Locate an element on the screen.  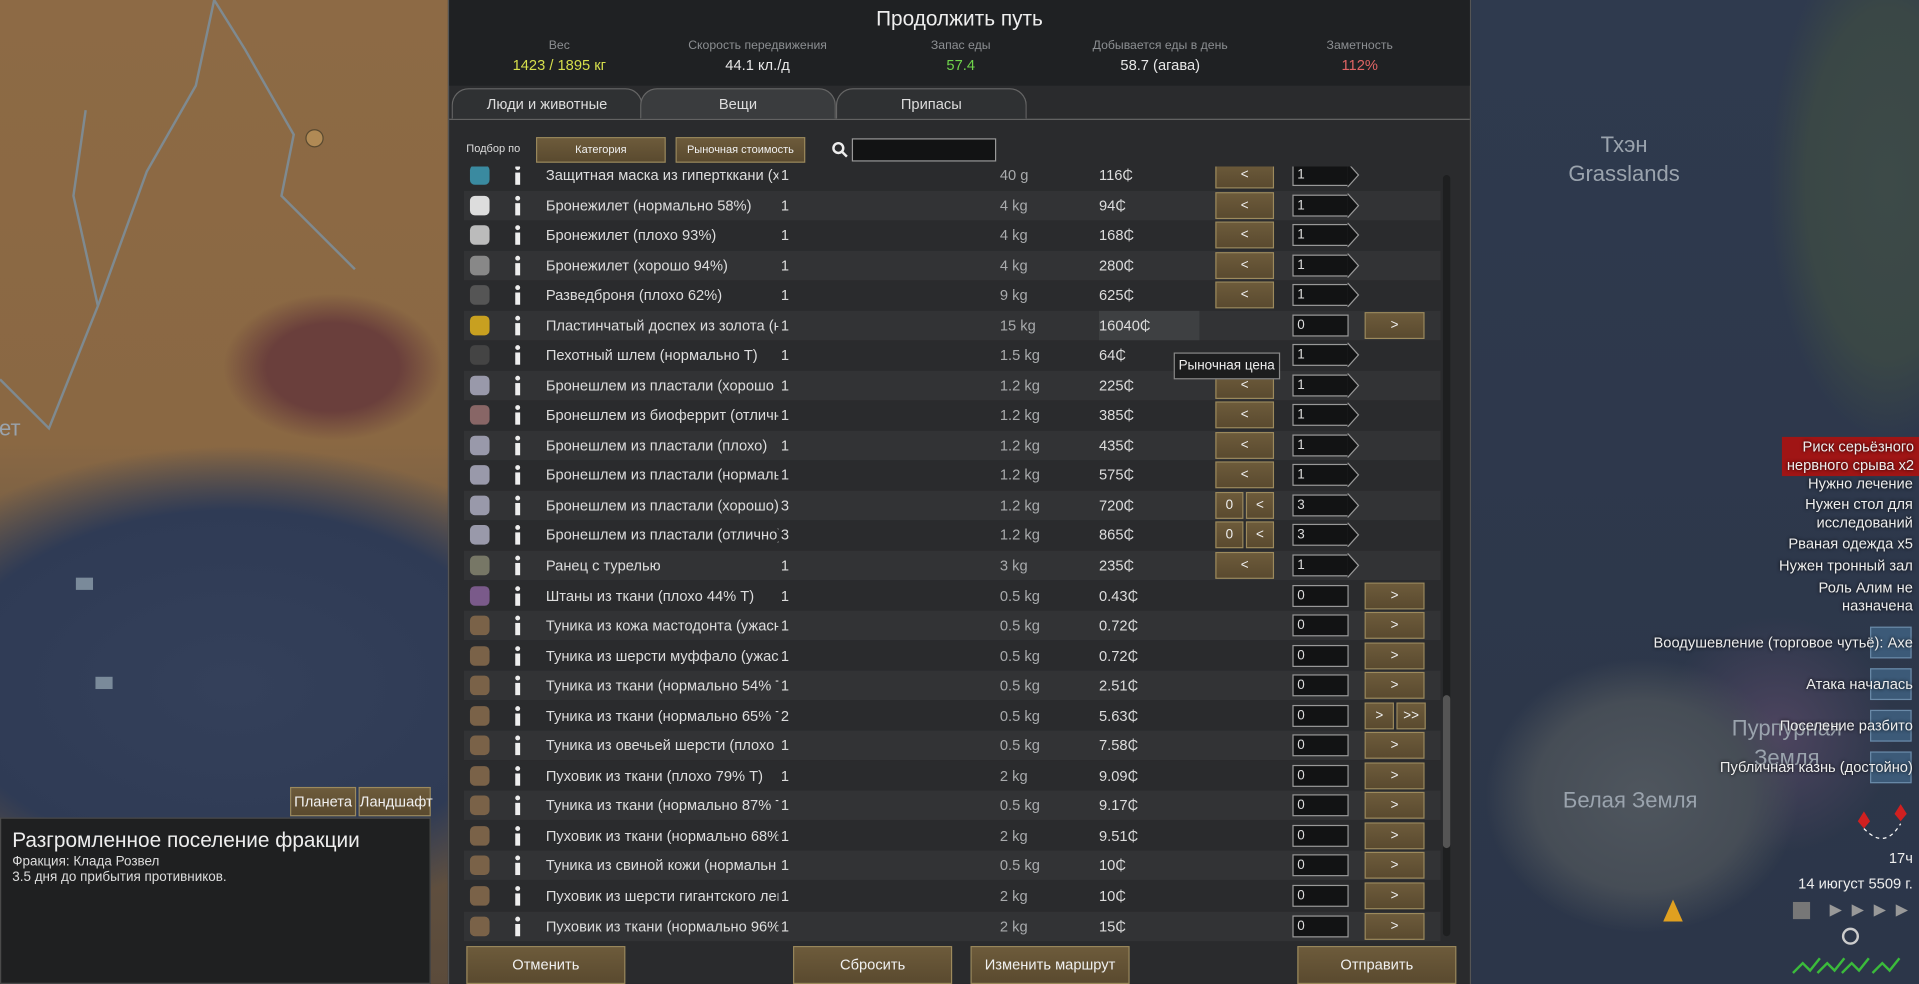
alert: Воодушевление (торговое чутьё): Axe is located at coordinates (1782, 643).